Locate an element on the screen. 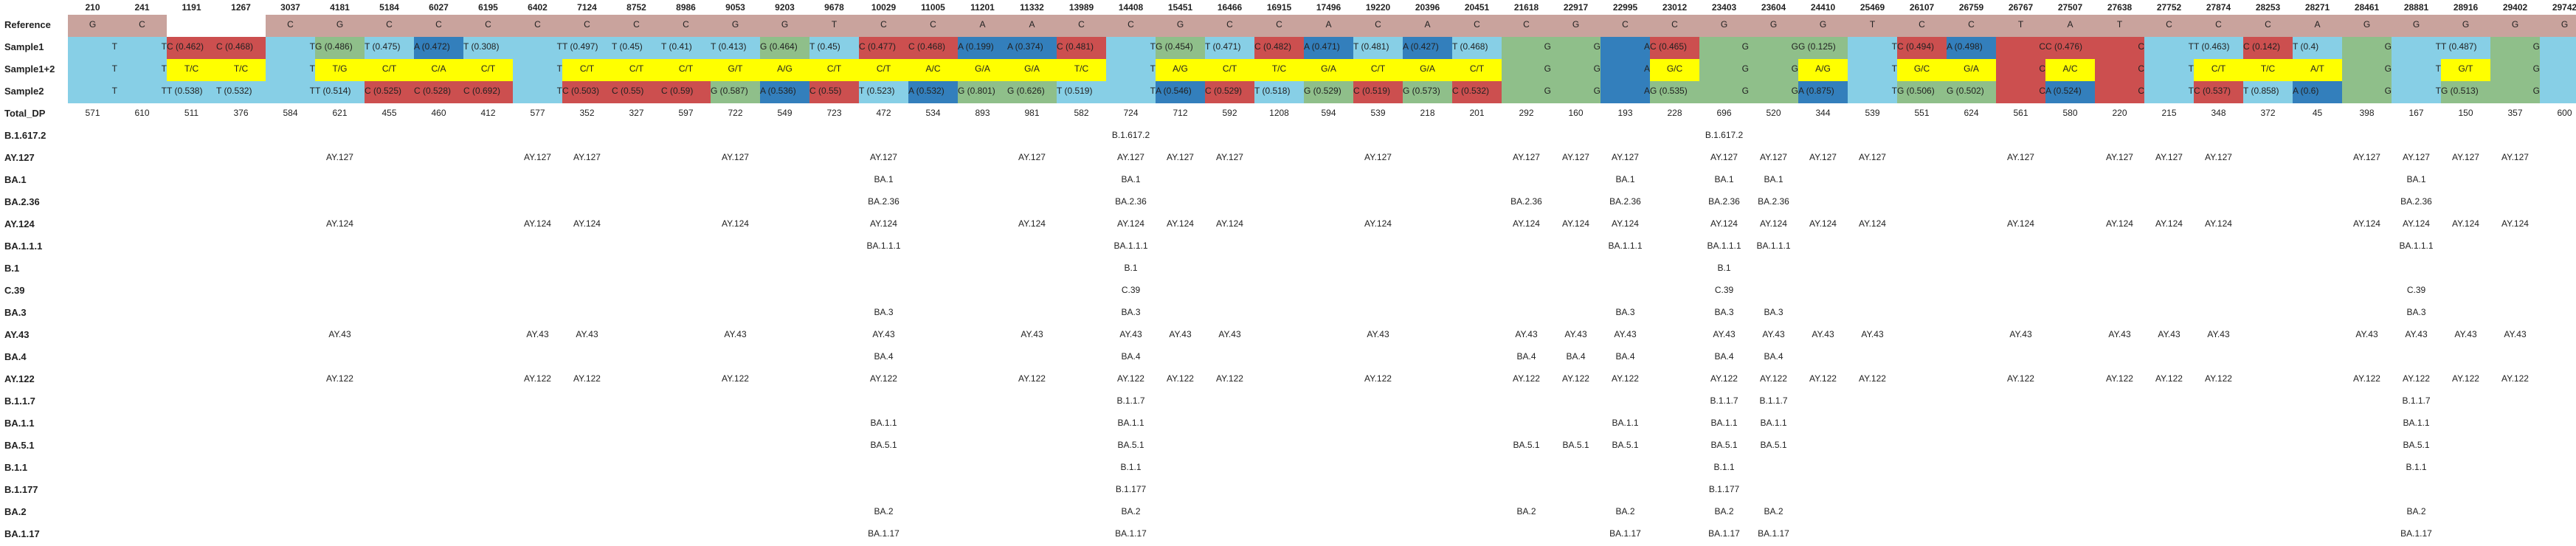  sample2-call: G (0.535) is located at coordinates (1674, 92).